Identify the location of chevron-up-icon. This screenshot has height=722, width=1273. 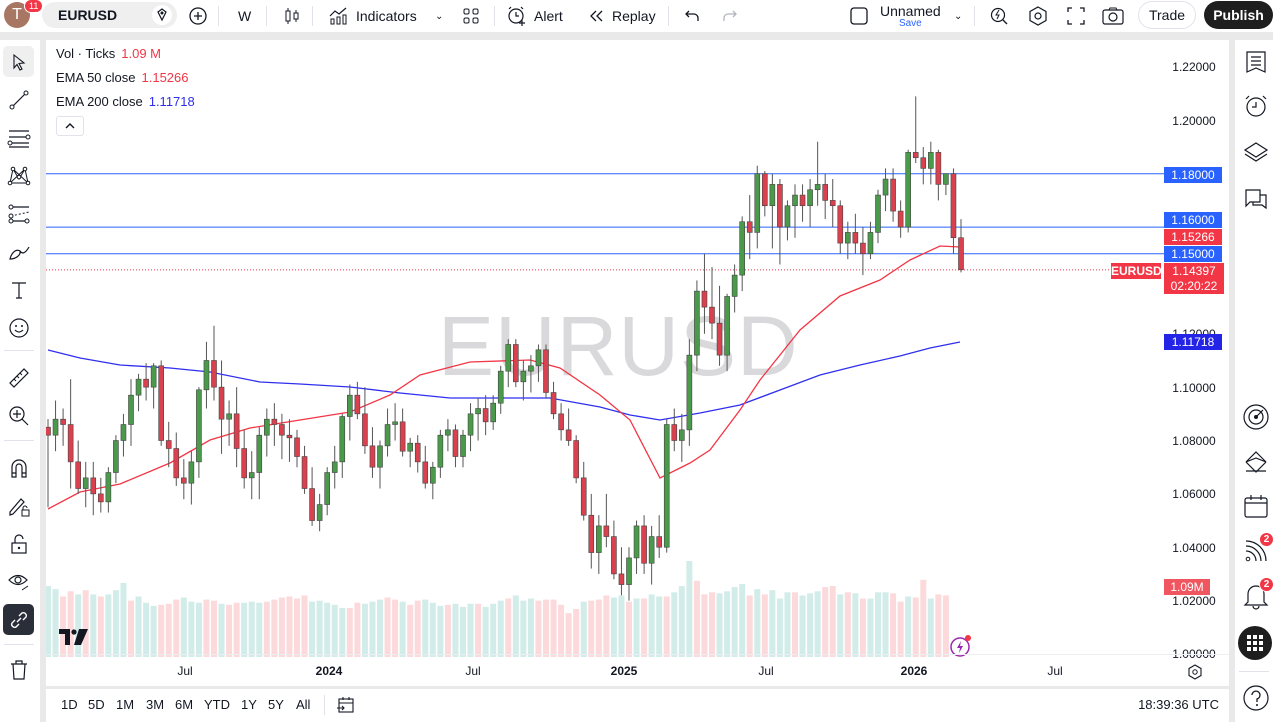
(70, 126).